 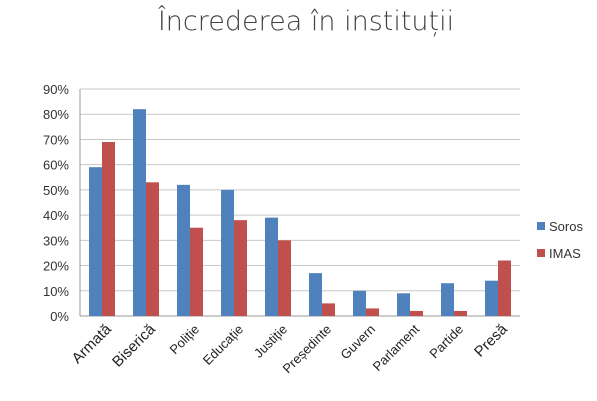 I want to click on legend: Soros IMAS, so click(x=560, y=240).